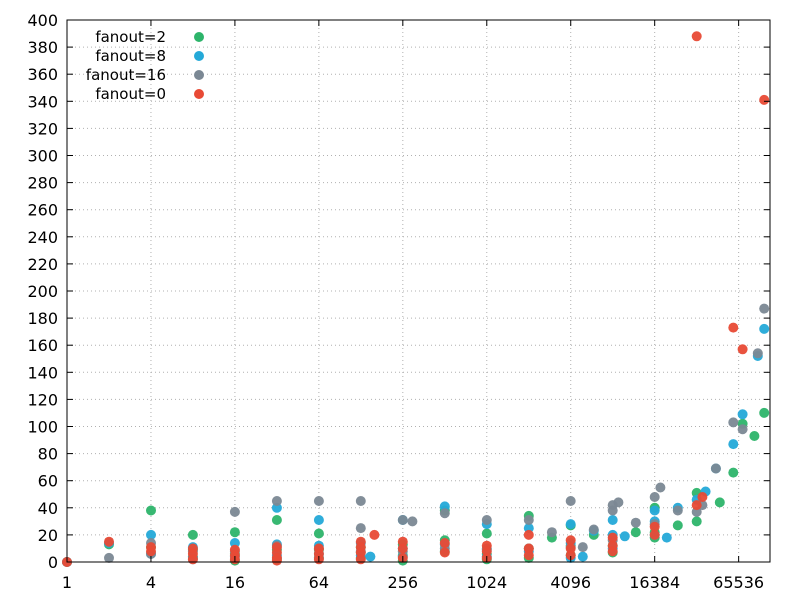 This screenshot has width=800, height=600. Describe the element at coordinates (42, 156) in the screenshot. I see `y-tick-label: 300` at that location.